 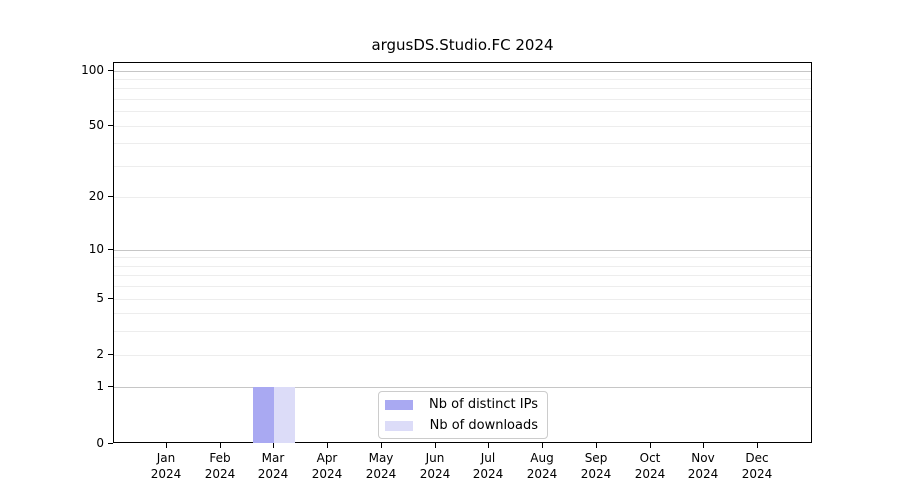 I want to click on x-tick-month: Sep, so click(x=596, y=458).